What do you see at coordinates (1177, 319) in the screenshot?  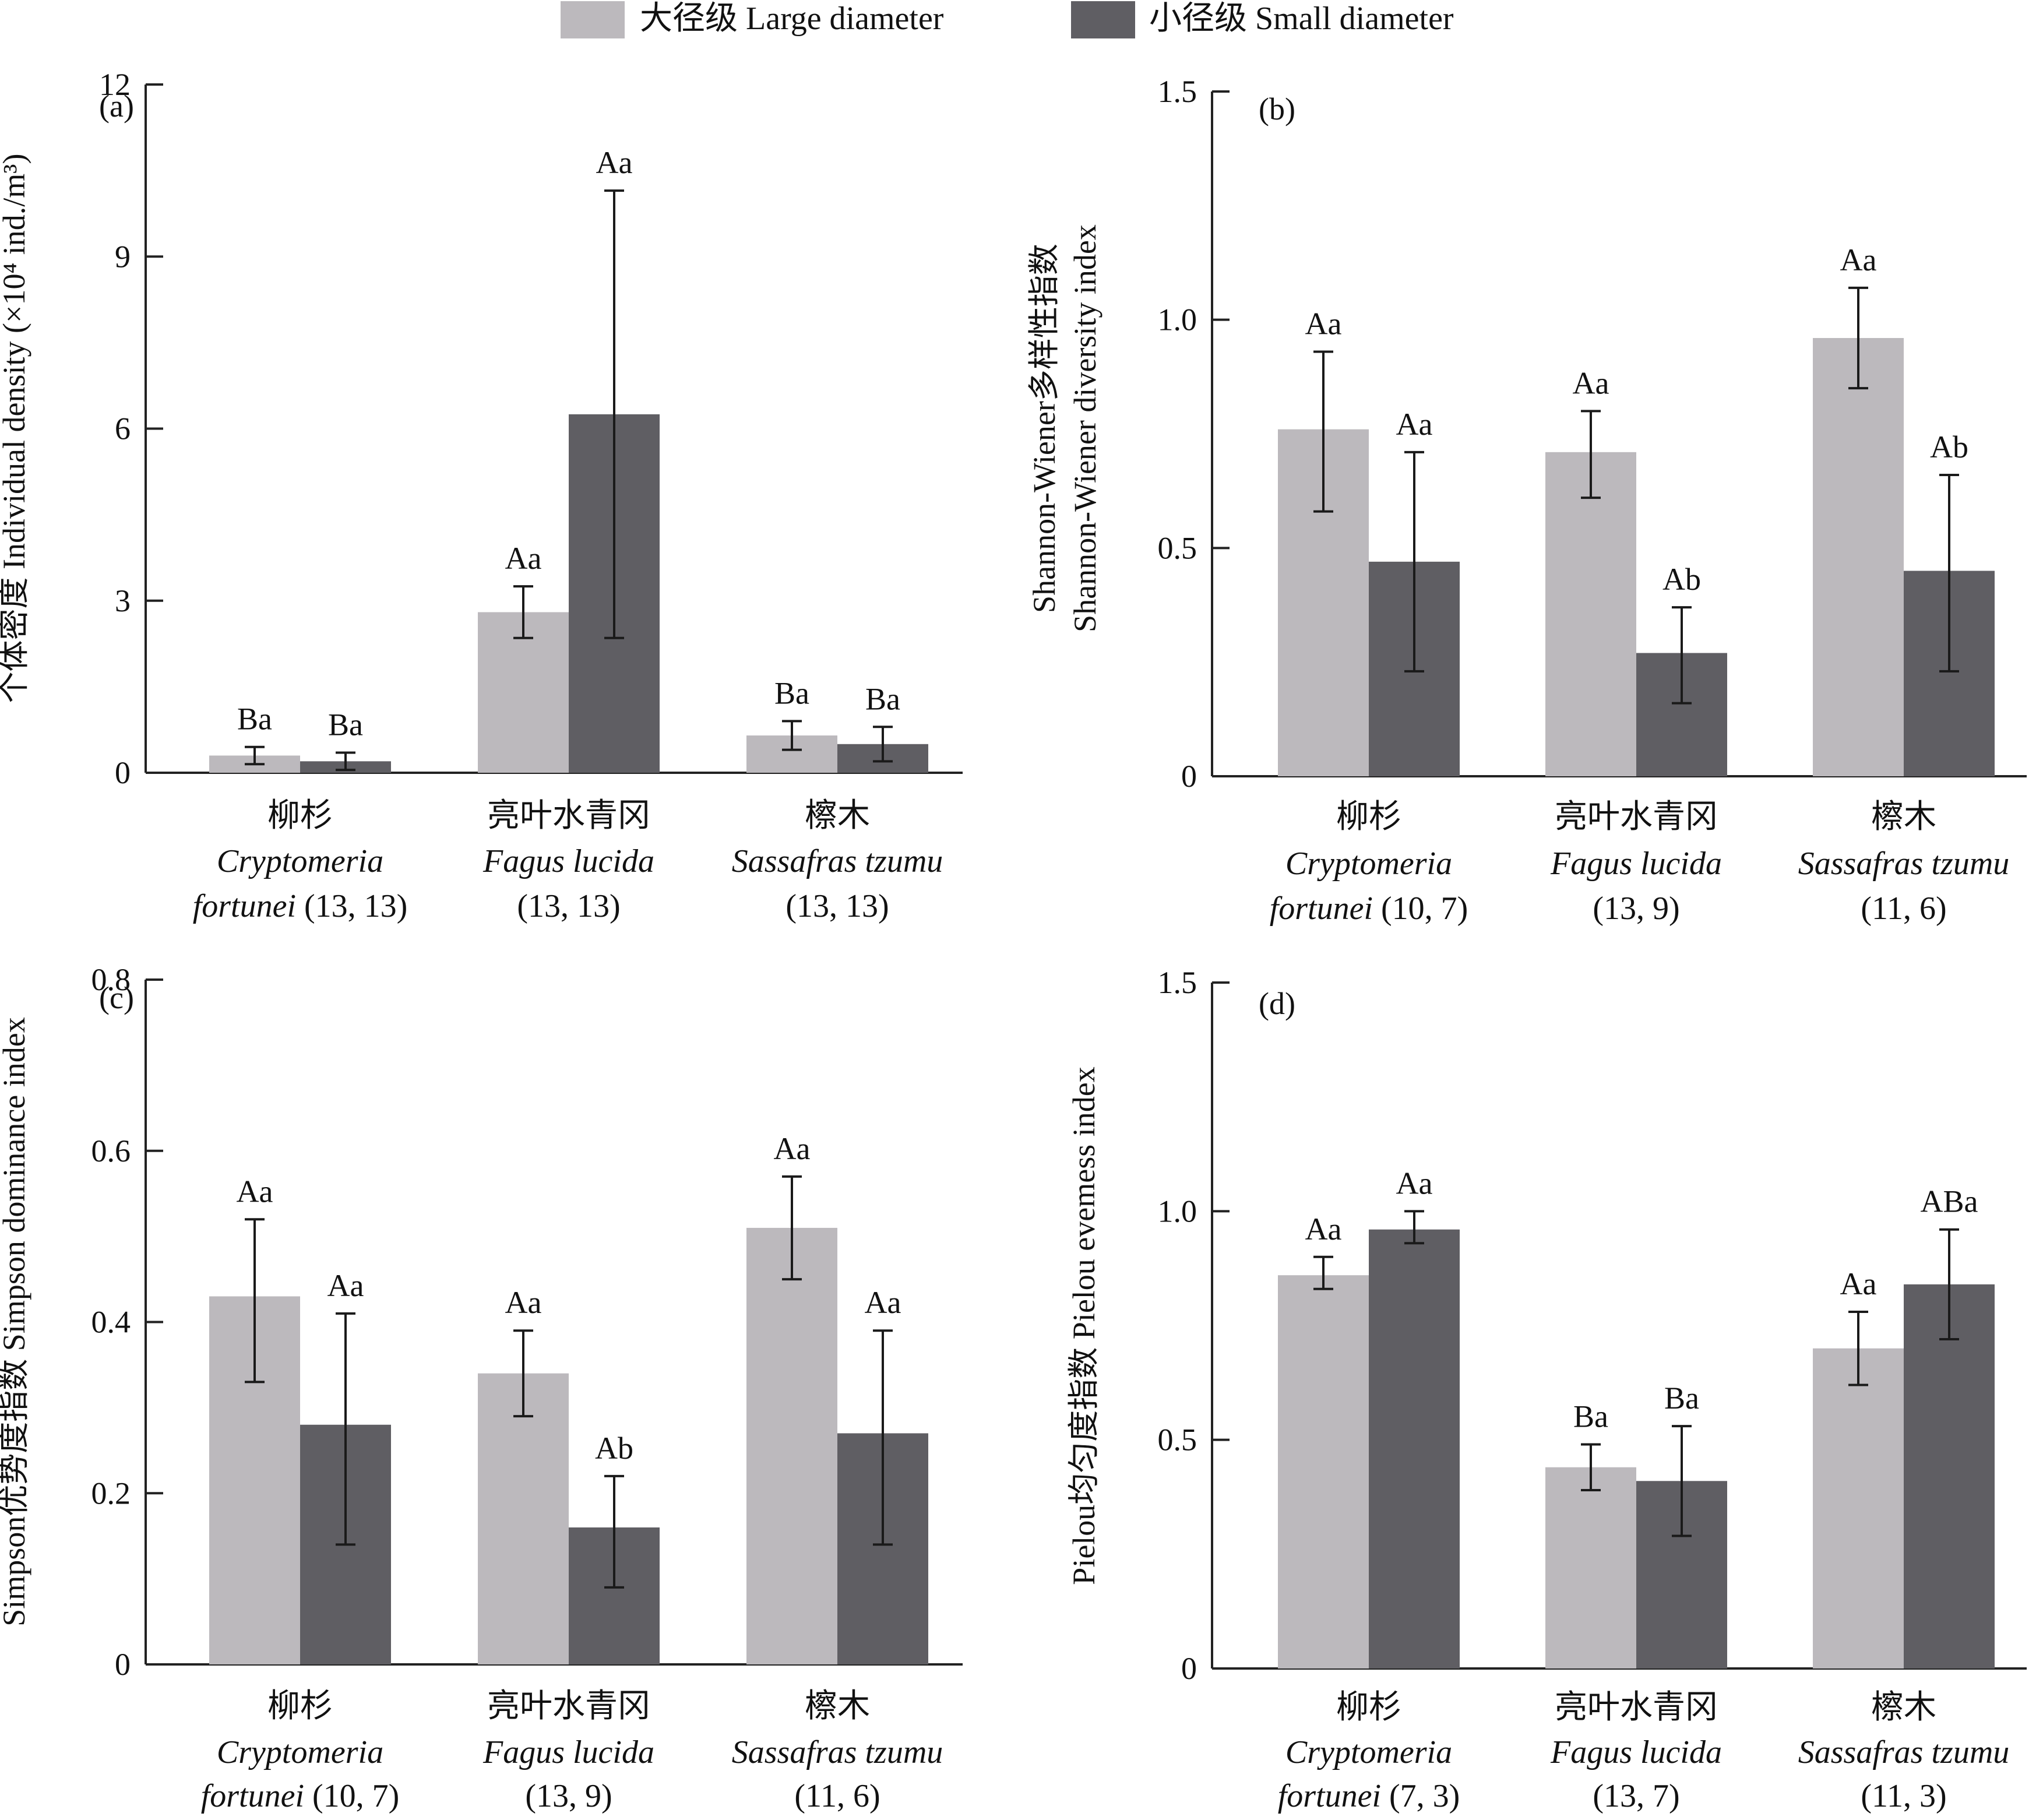 I see `y-tick-label: 1.0` at bounding box center [1177, 319].